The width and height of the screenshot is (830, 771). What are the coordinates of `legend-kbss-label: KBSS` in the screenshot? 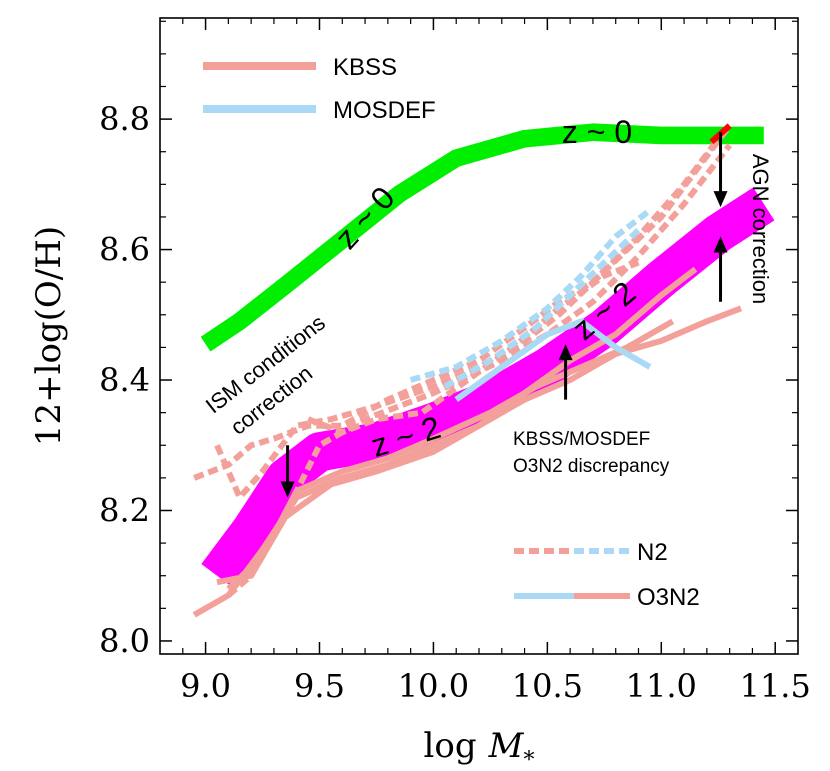 It's located at (365, 67).